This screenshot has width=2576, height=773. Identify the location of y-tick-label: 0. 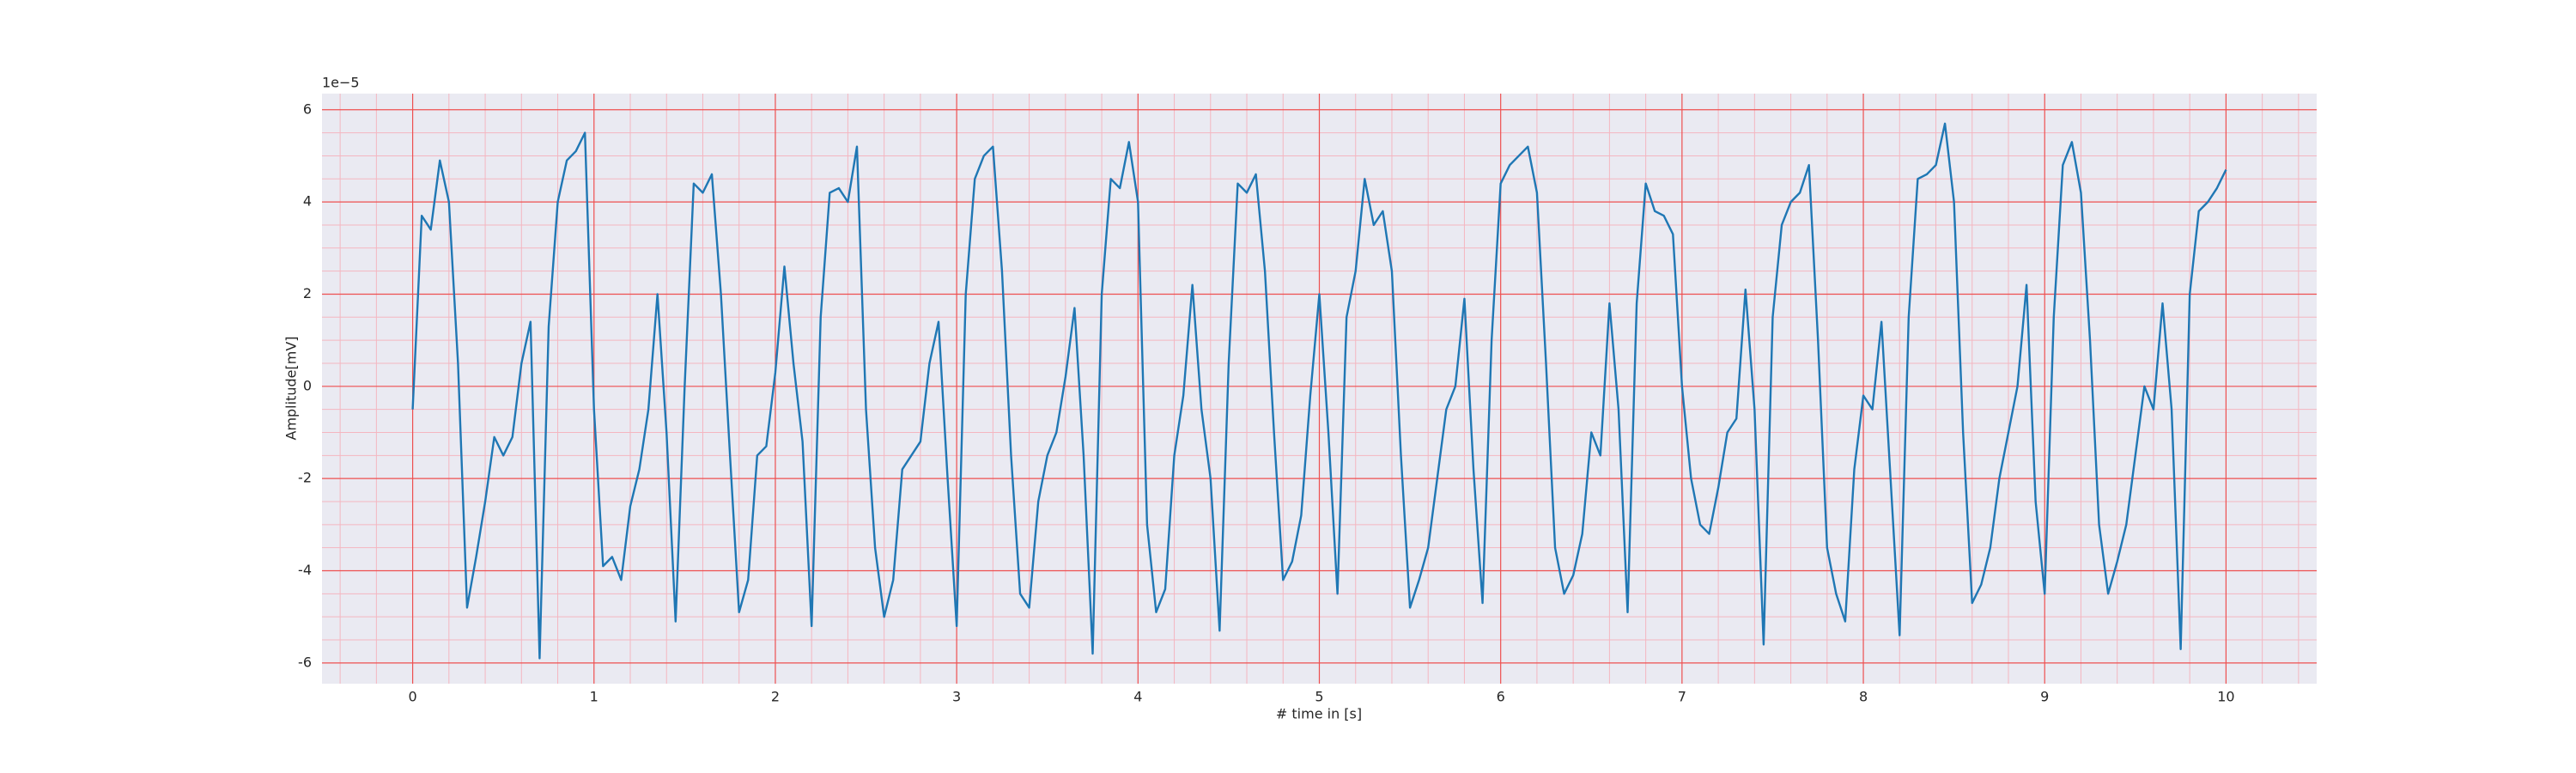
(307, 385).